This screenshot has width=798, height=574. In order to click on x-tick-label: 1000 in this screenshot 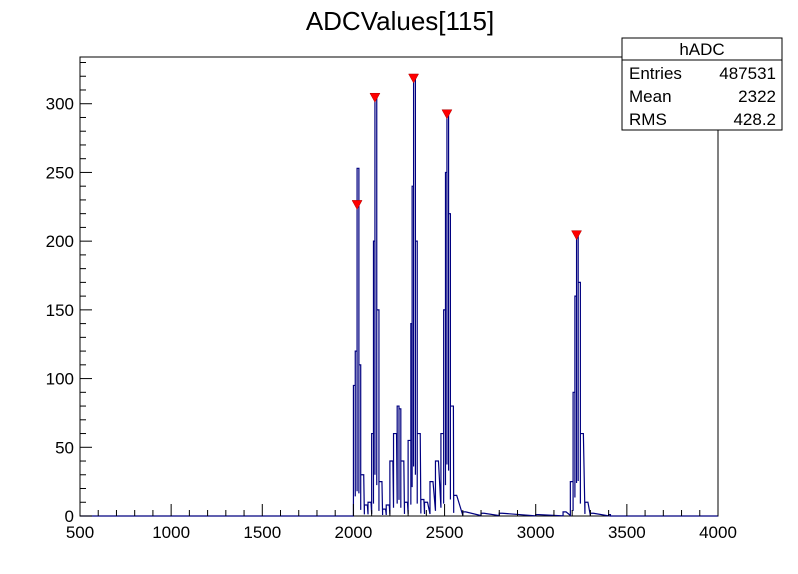, I will do `click(171, 532)`.